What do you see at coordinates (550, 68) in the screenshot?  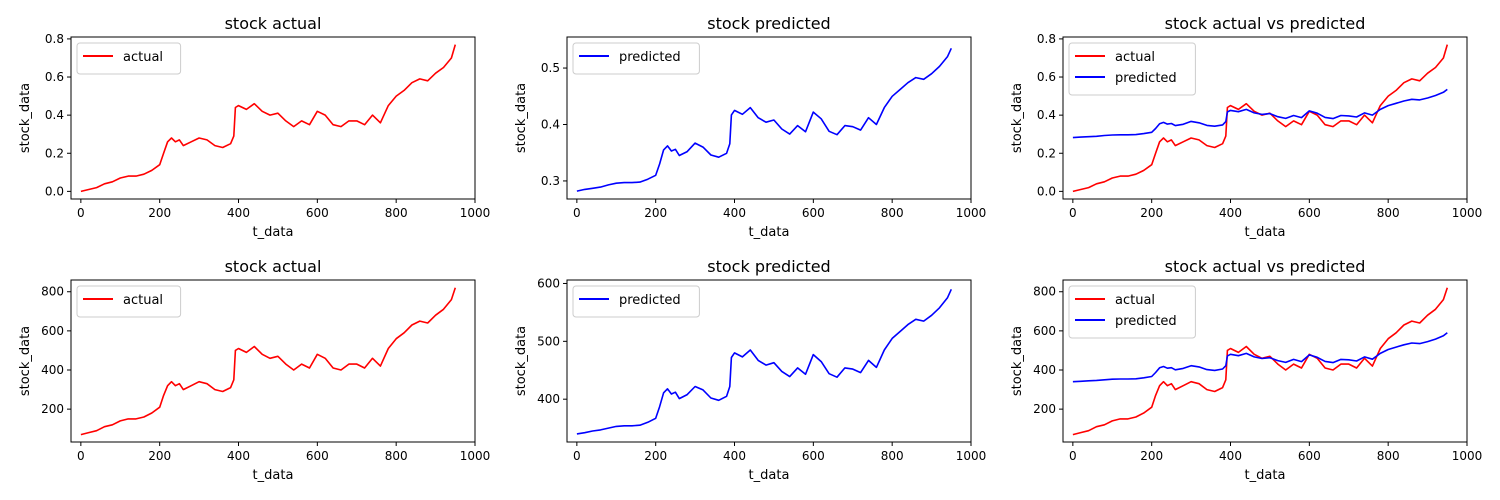 I see `y-tick-label: 0.5` at bounding box center [550, 68].